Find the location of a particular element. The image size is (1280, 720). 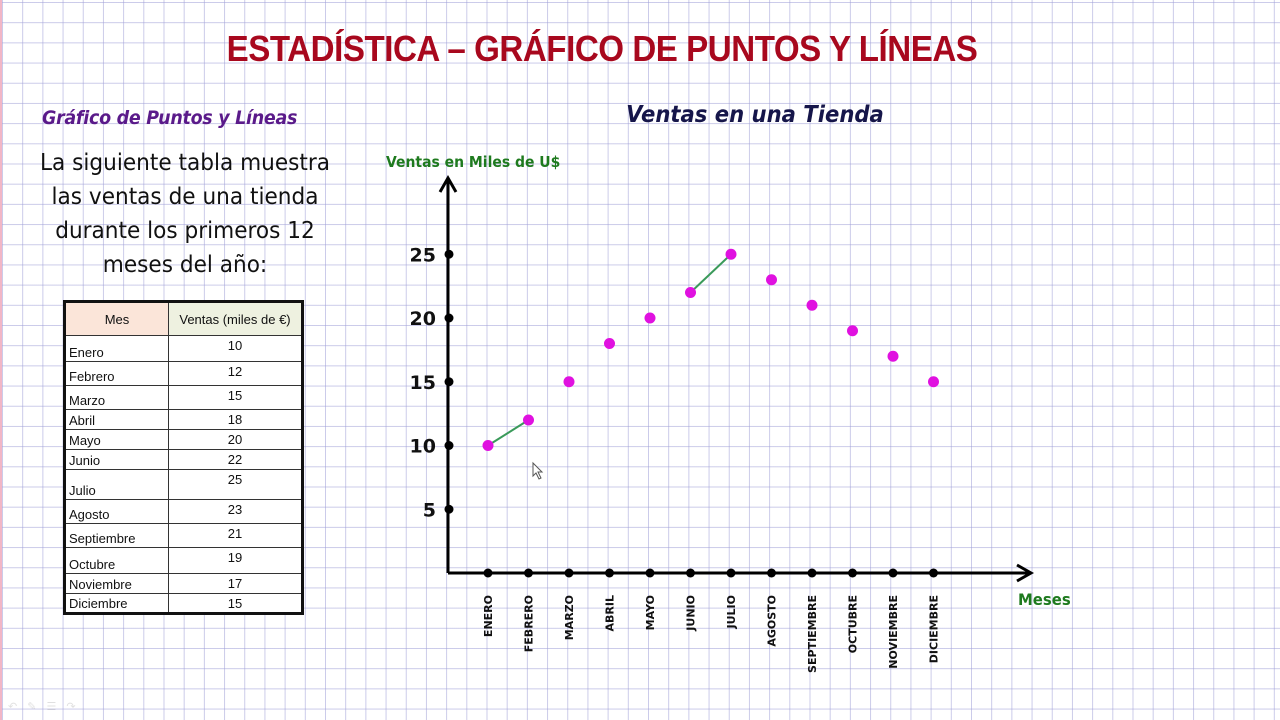

cell-sales: 23 is located at coordinates (235, 511).